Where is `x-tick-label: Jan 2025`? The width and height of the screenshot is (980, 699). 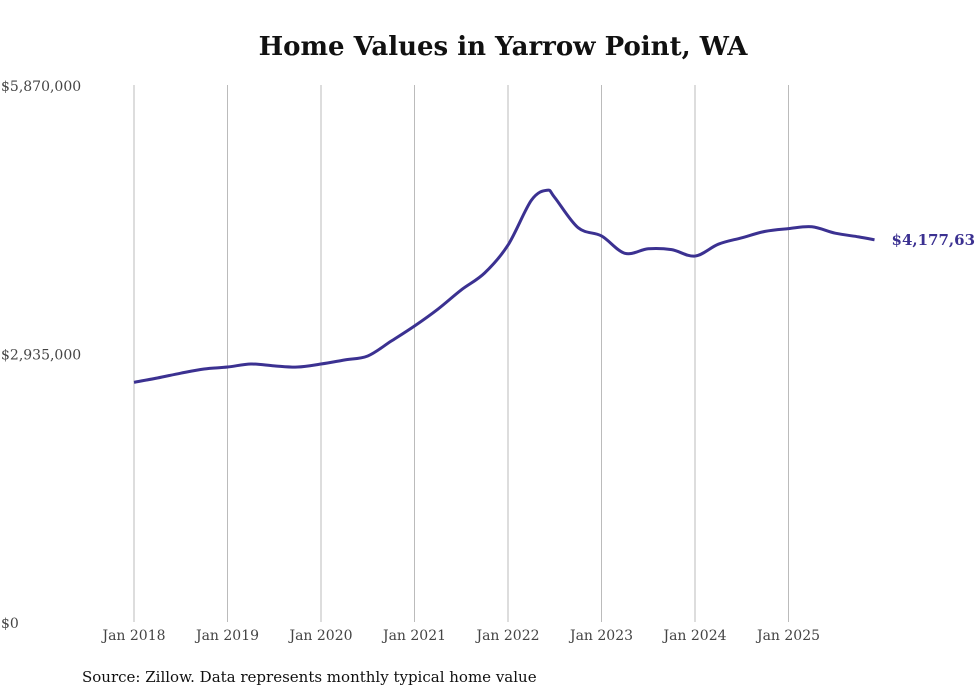
x-tick-label: Jan 2025 is located at coordinates (787, 636).